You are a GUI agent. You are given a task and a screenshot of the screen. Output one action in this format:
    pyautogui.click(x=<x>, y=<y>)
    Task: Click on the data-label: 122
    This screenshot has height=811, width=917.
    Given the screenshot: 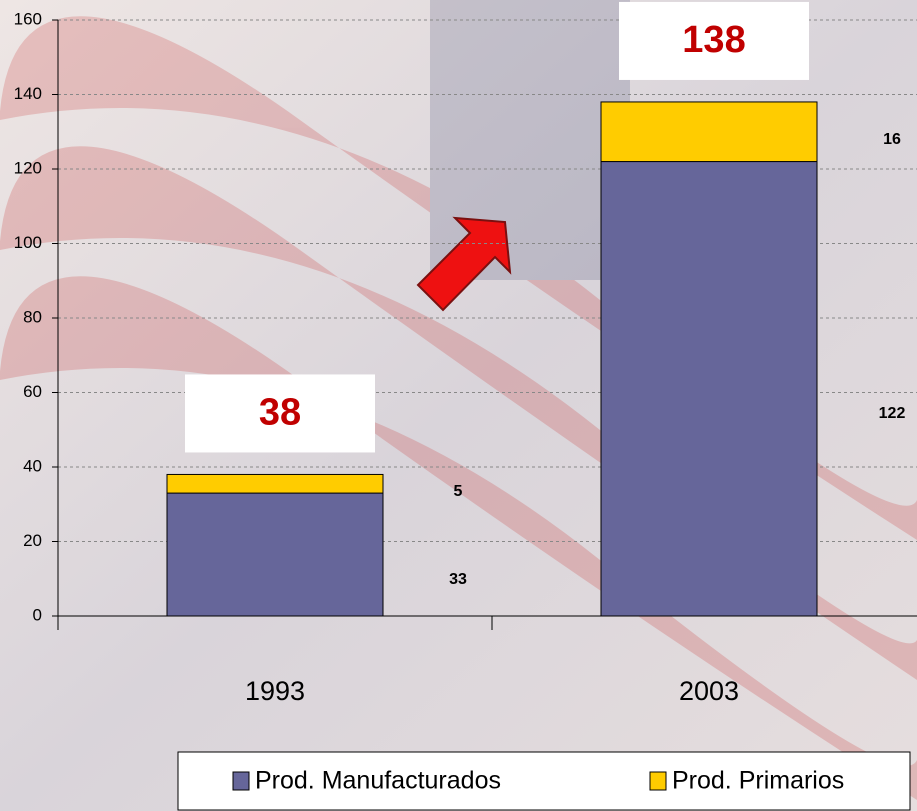 What is the action you would take?
    pyautogui.click(x=892, y=413)
    